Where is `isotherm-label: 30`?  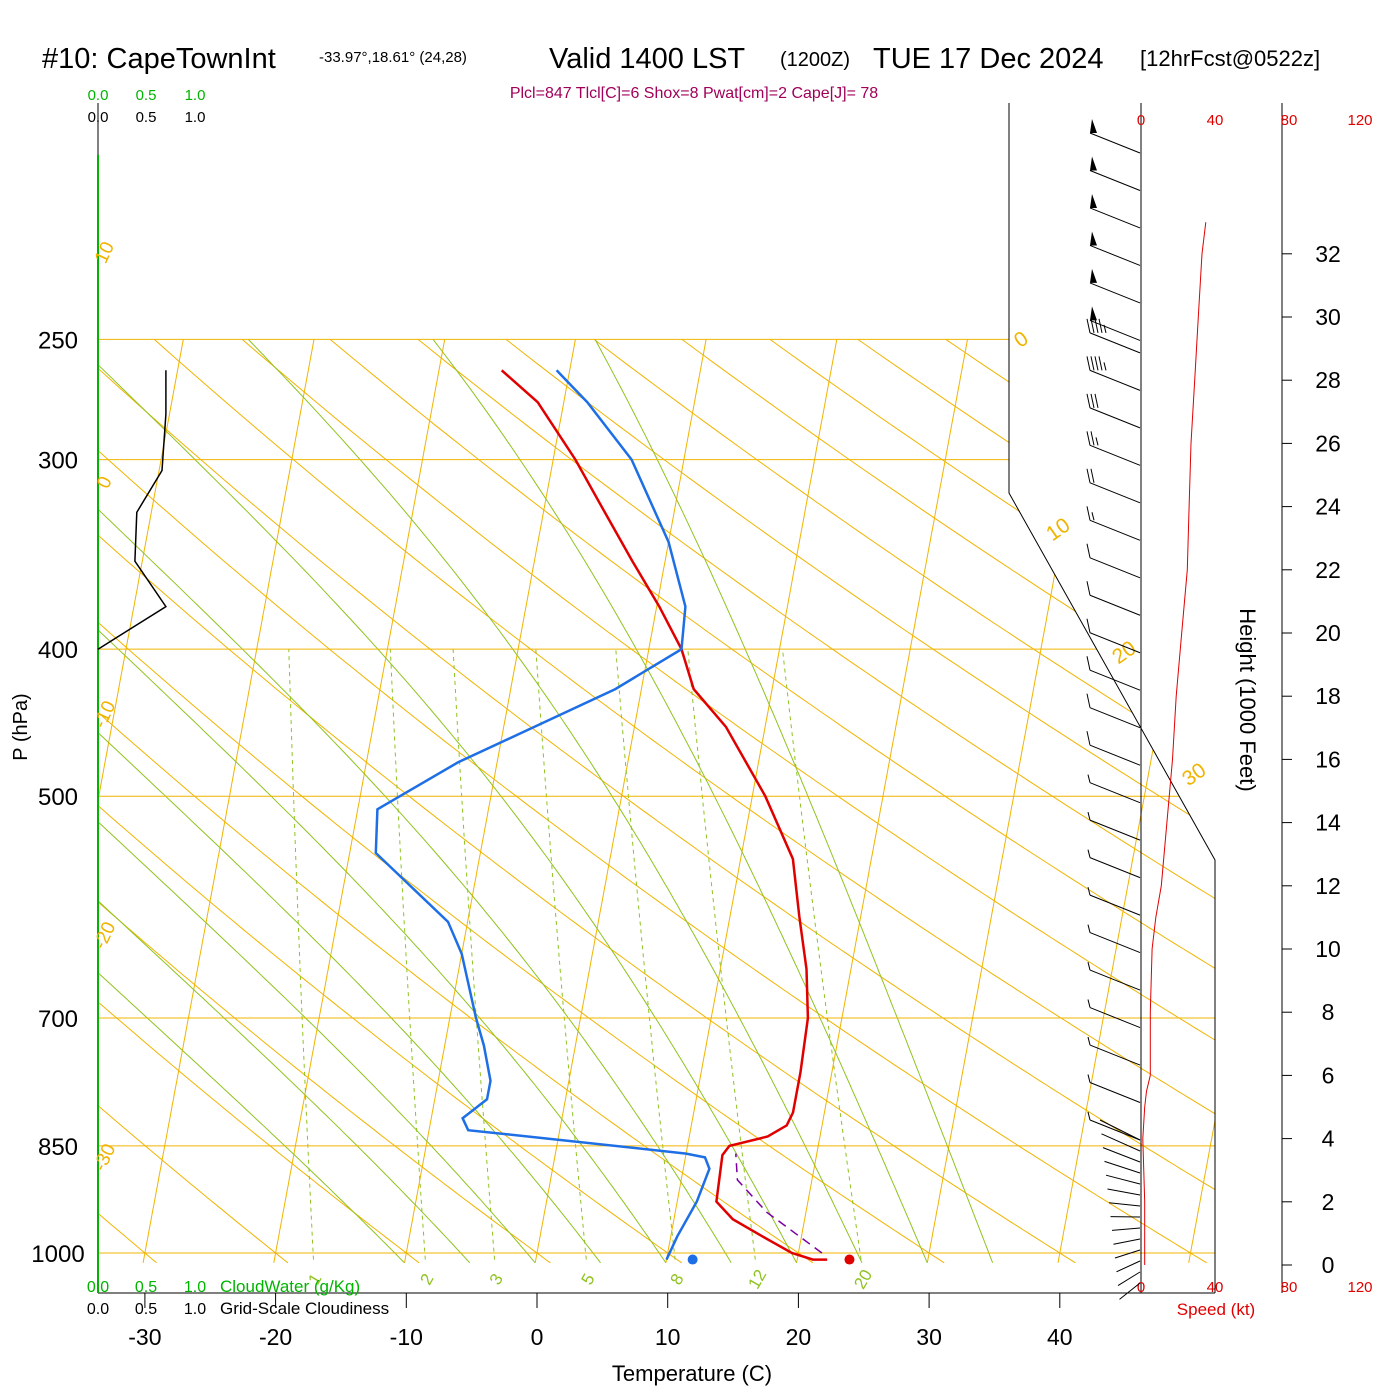
isotherm-label: 30 is located at coordinates (1194, 775).